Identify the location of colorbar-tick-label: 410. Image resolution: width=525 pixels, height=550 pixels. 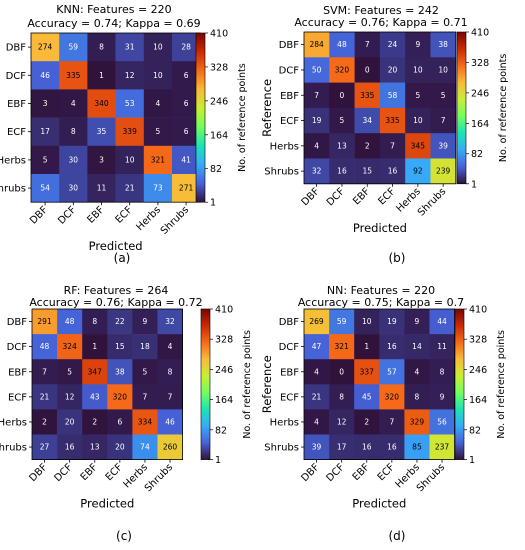
(478, 310).